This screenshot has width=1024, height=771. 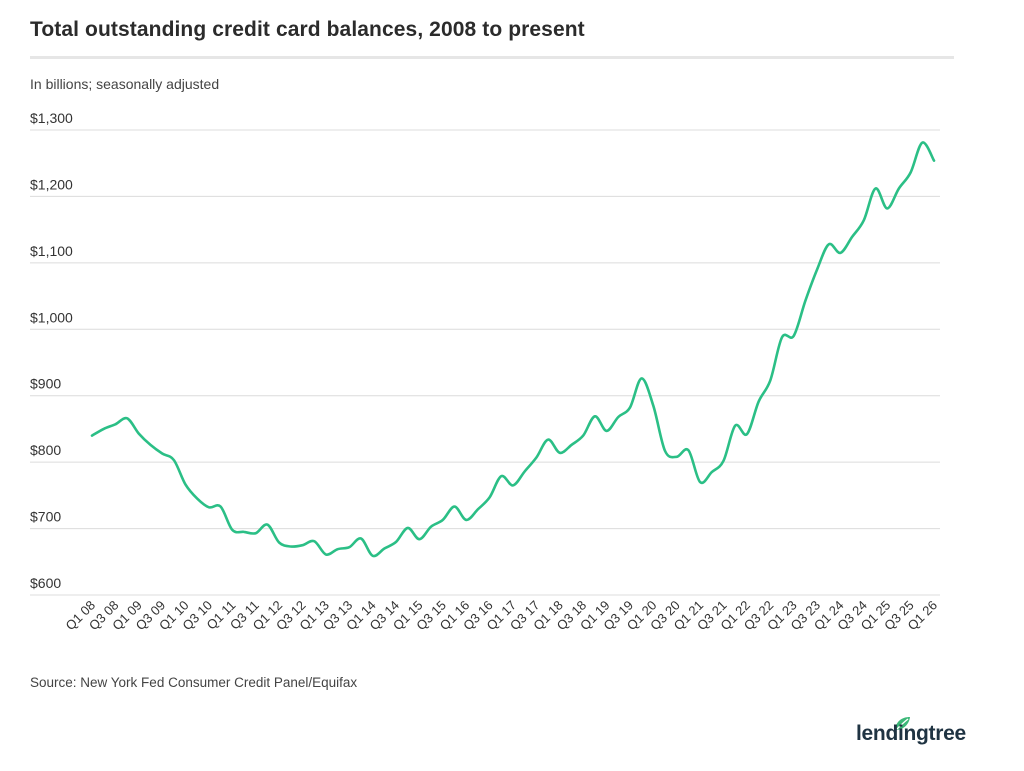 What do you see at coordinates (45, 450) in the screenshot?
I see `y-tick-label: $800` at bounding box center [45, 450].